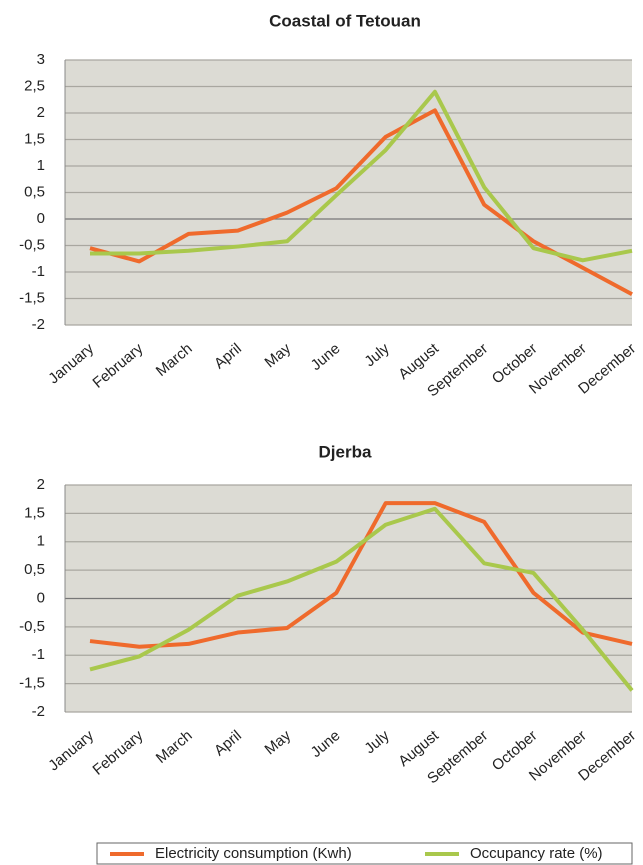 The image size is (643, 865). Describe the element at coordinates (345, 451) in the screenshot. I see `chart-title: Djerba` at that location.